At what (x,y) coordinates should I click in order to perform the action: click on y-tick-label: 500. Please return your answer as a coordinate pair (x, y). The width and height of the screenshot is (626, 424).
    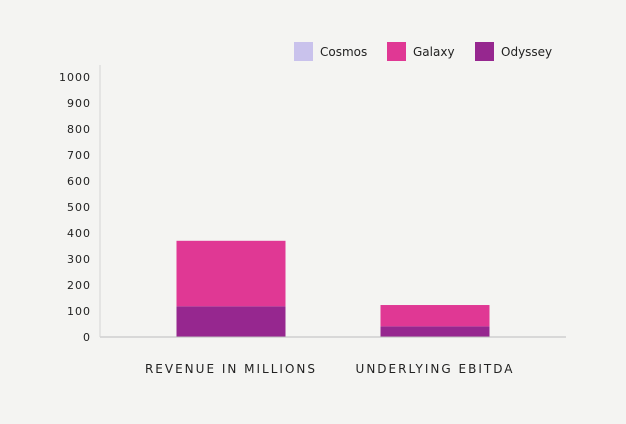
    Looking at the image, I should click on (79, 207).